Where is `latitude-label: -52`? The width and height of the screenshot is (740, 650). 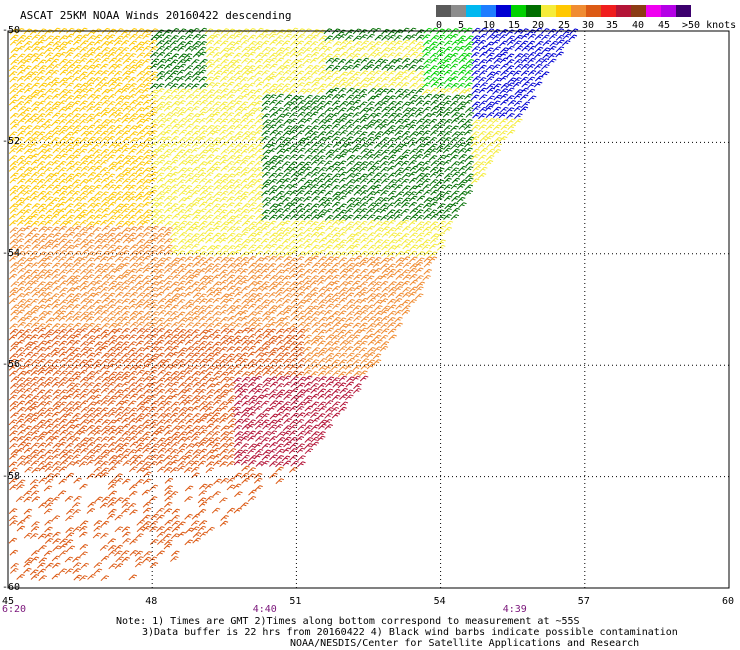
latitude-label: -52 is located at coordinates (11, 142).